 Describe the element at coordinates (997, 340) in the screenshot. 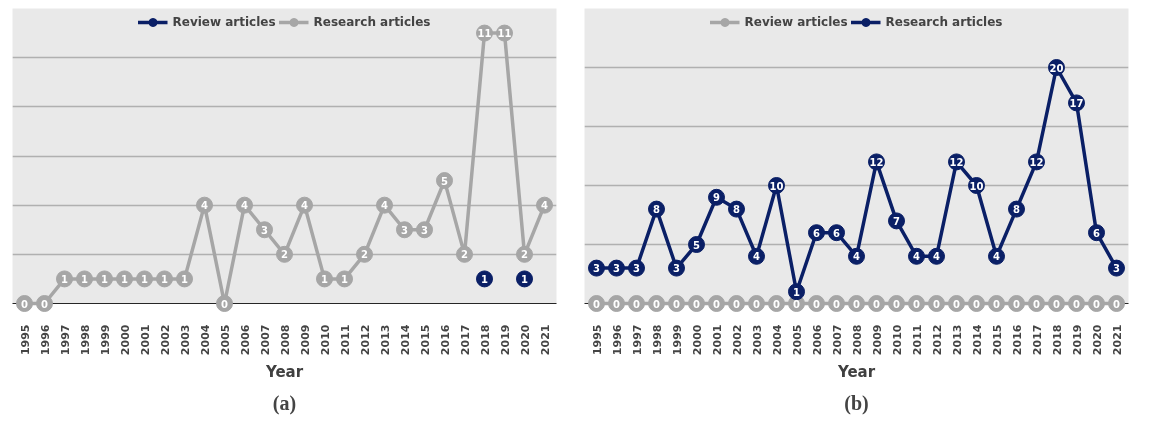

I see `x-tick-label: 2015` at that location.